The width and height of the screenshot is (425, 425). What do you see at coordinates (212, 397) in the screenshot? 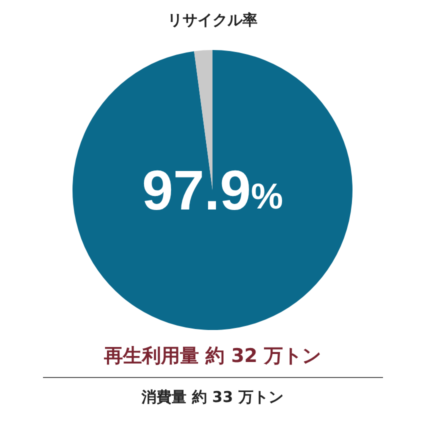
I see `text: 消費量 約 33 万トン` at bounding box center [212, 397].